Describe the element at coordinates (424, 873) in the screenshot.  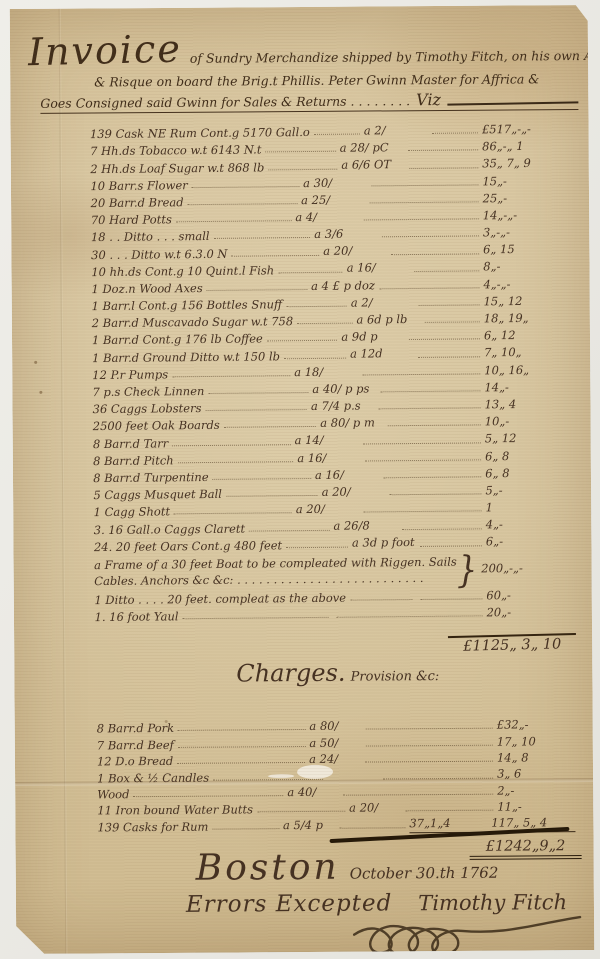
I see `invoice-date: October 30.th 1762` at that location.